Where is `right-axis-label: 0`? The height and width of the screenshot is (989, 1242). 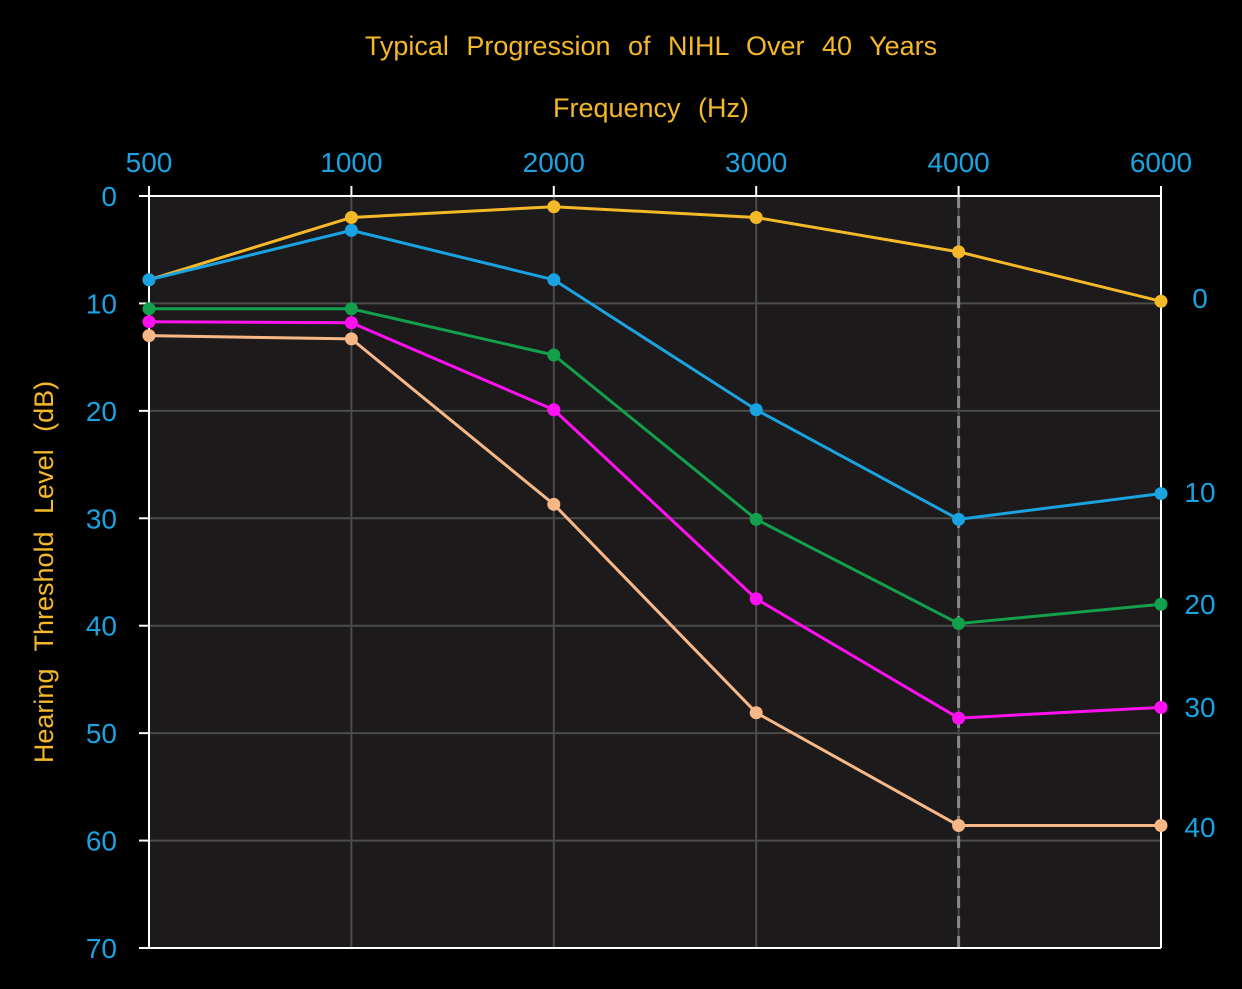
right-axis-label: 0 is located at coordinates (1200, 298).